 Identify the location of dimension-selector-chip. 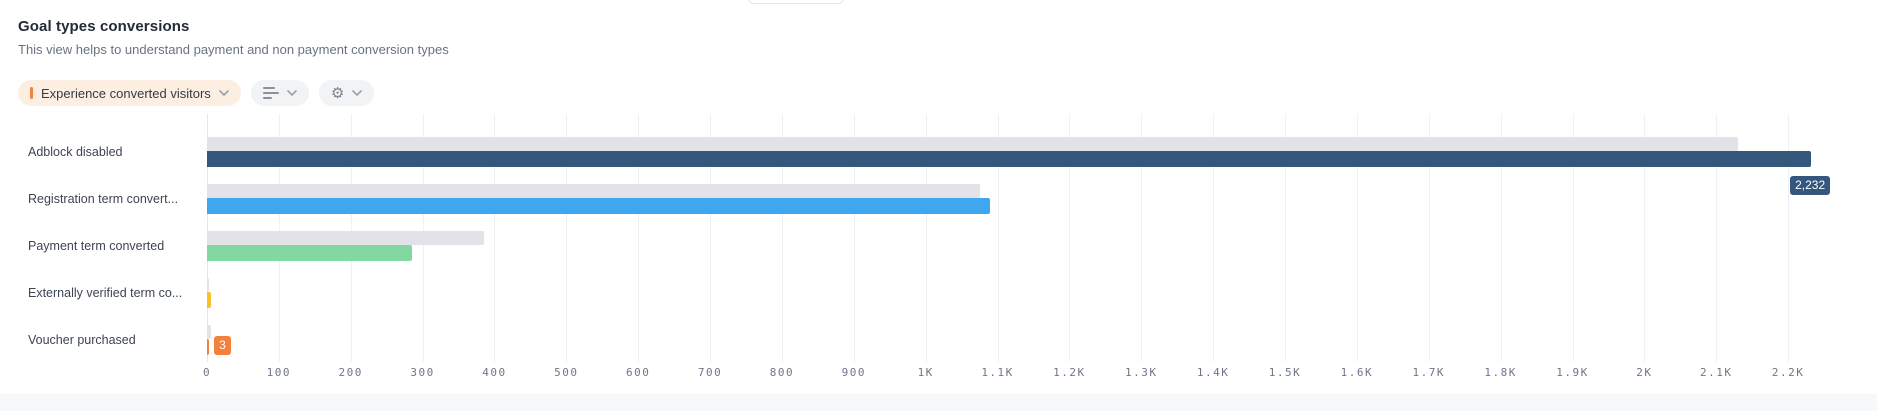
(279, 93).